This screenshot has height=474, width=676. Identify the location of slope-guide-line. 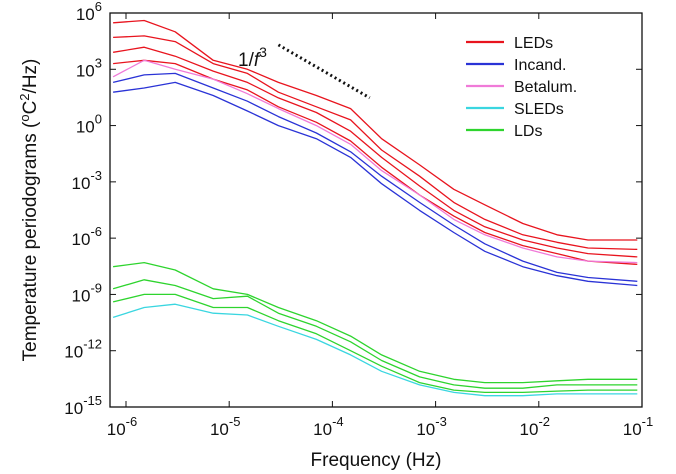
(324, 71).